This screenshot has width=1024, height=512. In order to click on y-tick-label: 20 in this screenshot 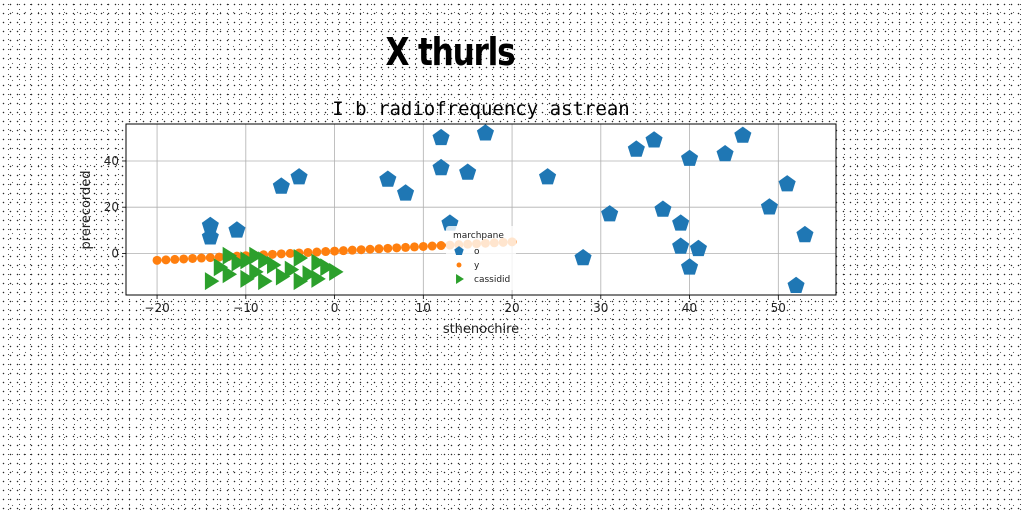, I will do `click(111, 207)`.